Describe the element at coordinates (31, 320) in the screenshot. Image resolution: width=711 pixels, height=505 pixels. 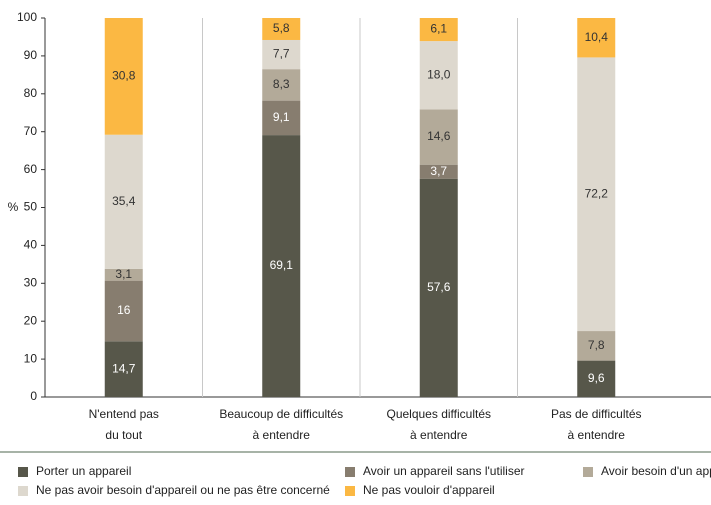
I see `y-tick-label: 20` at that location.